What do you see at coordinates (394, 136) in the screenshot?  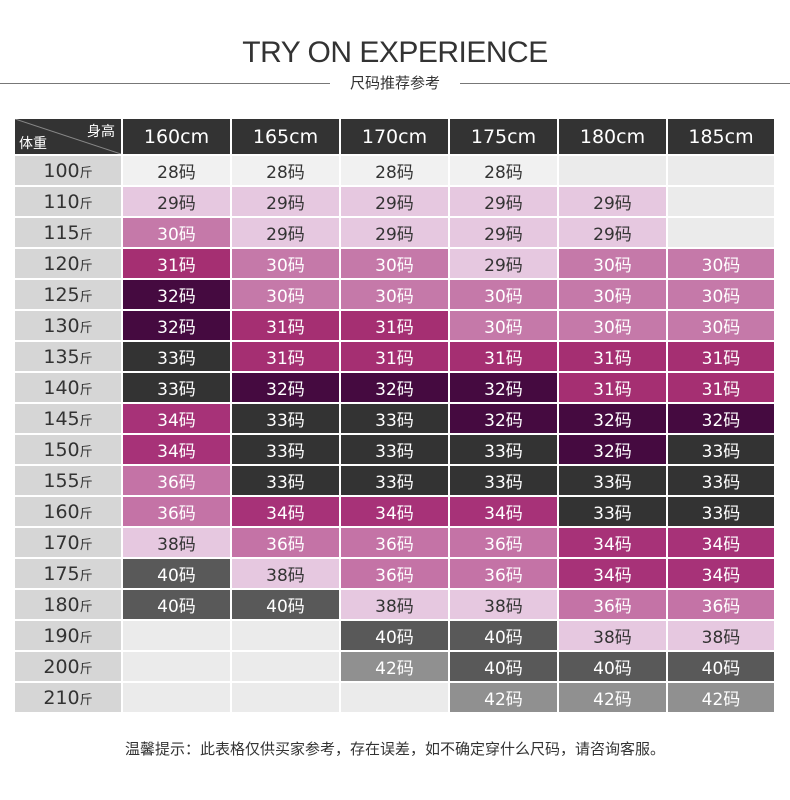 I see `height-header-cell: 170cm` at bounding box center [394, 136].